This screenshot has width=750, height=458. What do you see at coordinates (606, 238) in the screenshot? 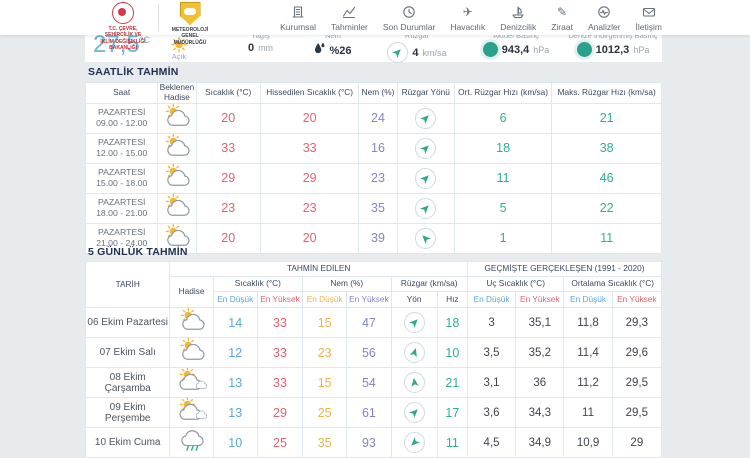
I see `cell-wind-max: 11` at bounding box center [606, 238].